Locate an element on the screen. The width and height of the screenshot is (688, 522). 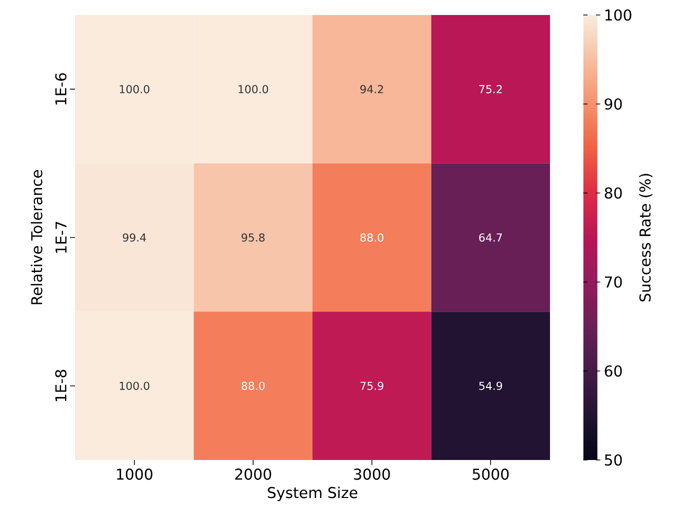
y-tick-label: 1E-7 is located at coordinates (61, 237).